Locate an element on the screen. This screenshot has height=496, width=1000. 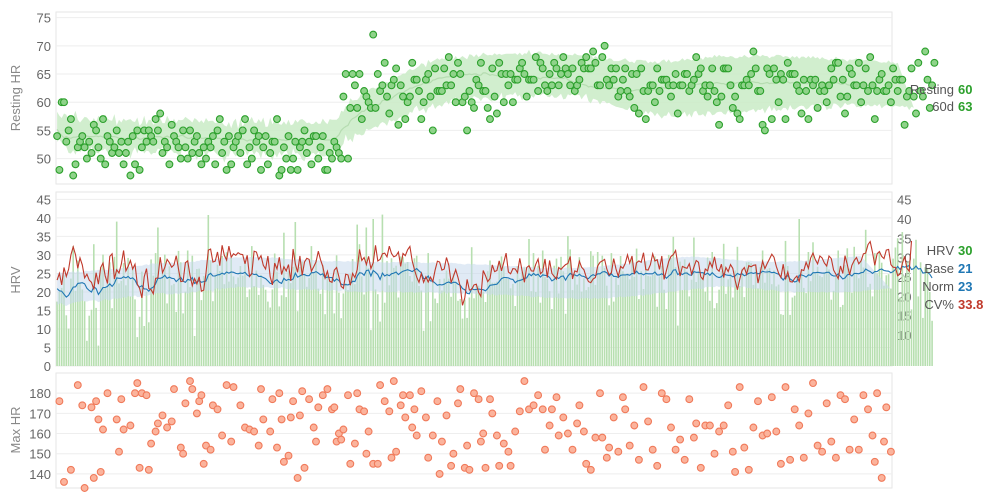
cv-line is located at coordinates (484, 273).